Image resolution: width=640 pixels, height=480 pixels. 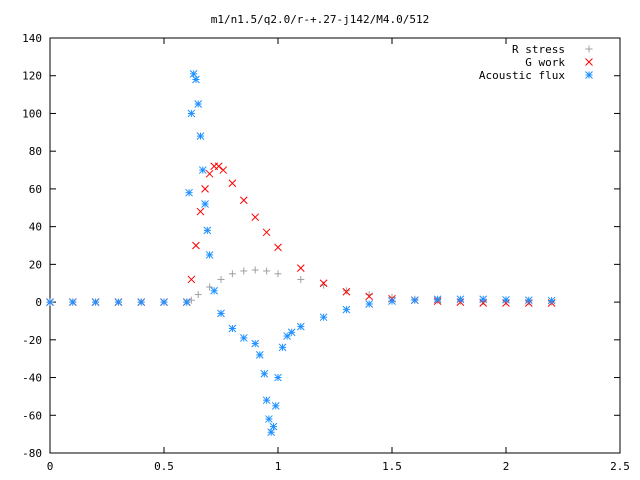 I want to click on y-tick-label: 0, so click(x=38, y=302).